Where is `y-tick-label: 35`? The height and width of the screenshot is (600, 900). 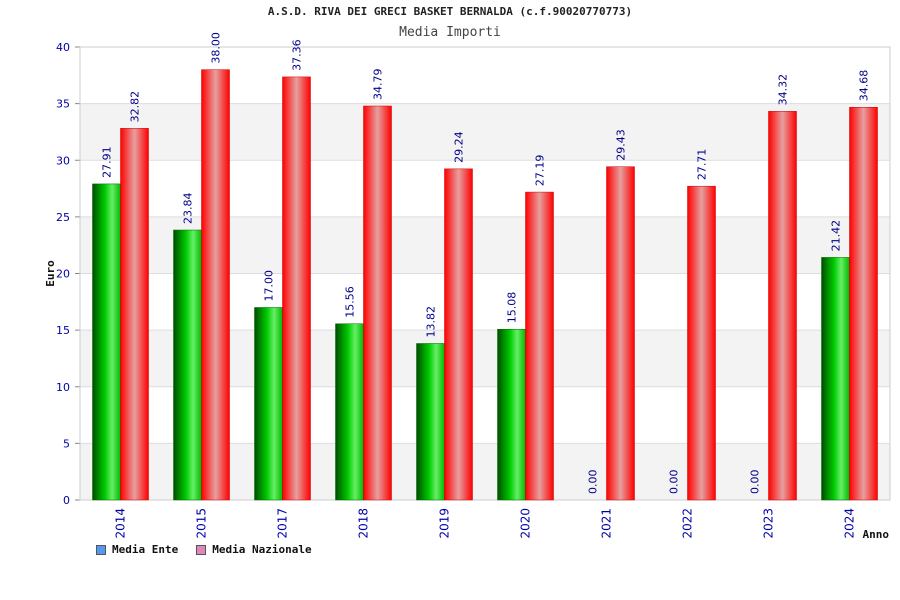
y-tick-label: 35 is located at coordinates (63, 104).